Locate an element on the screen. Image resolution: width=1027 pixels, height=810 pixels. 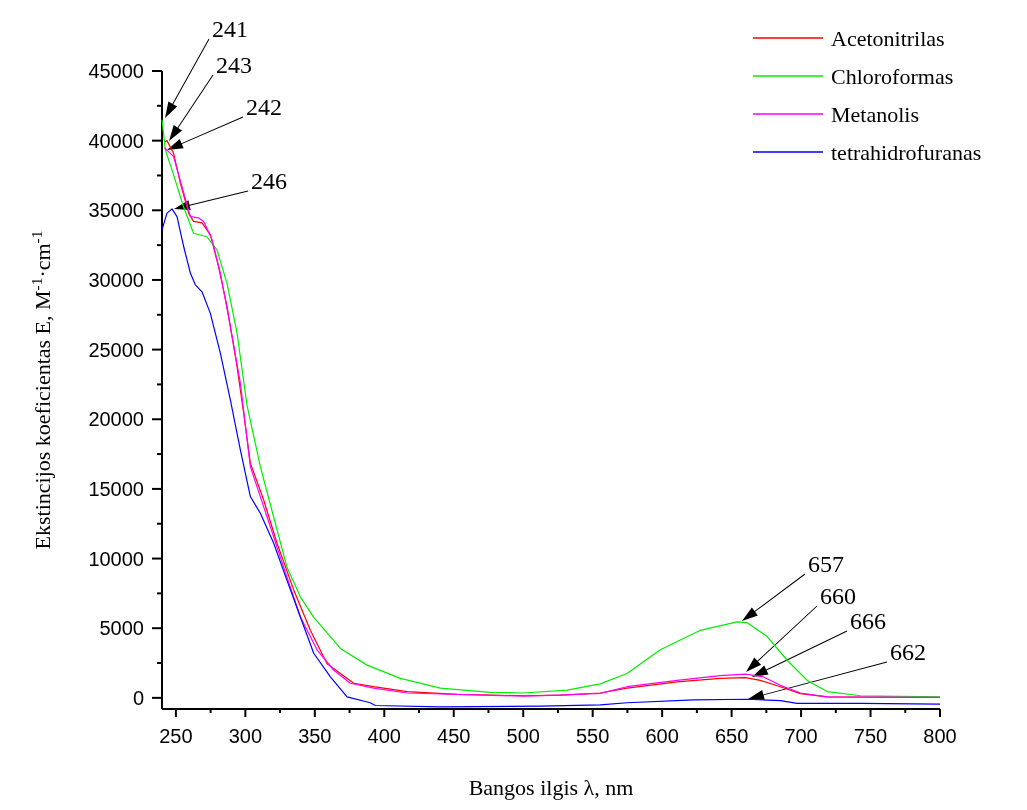
y-tick-label: 15000 is located at coordinates (116, 488).